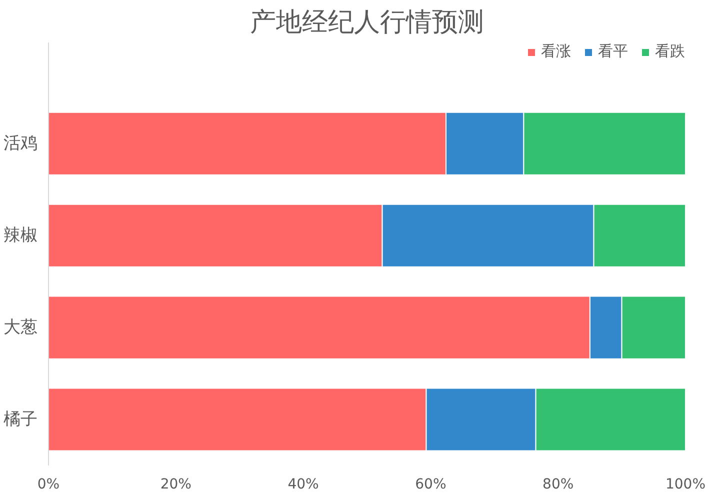 This screenshot has width=725, height=501. Describe the element at coordinates (48, 484) in the screenshot. I see `x-tick-label: 0%` at that location.